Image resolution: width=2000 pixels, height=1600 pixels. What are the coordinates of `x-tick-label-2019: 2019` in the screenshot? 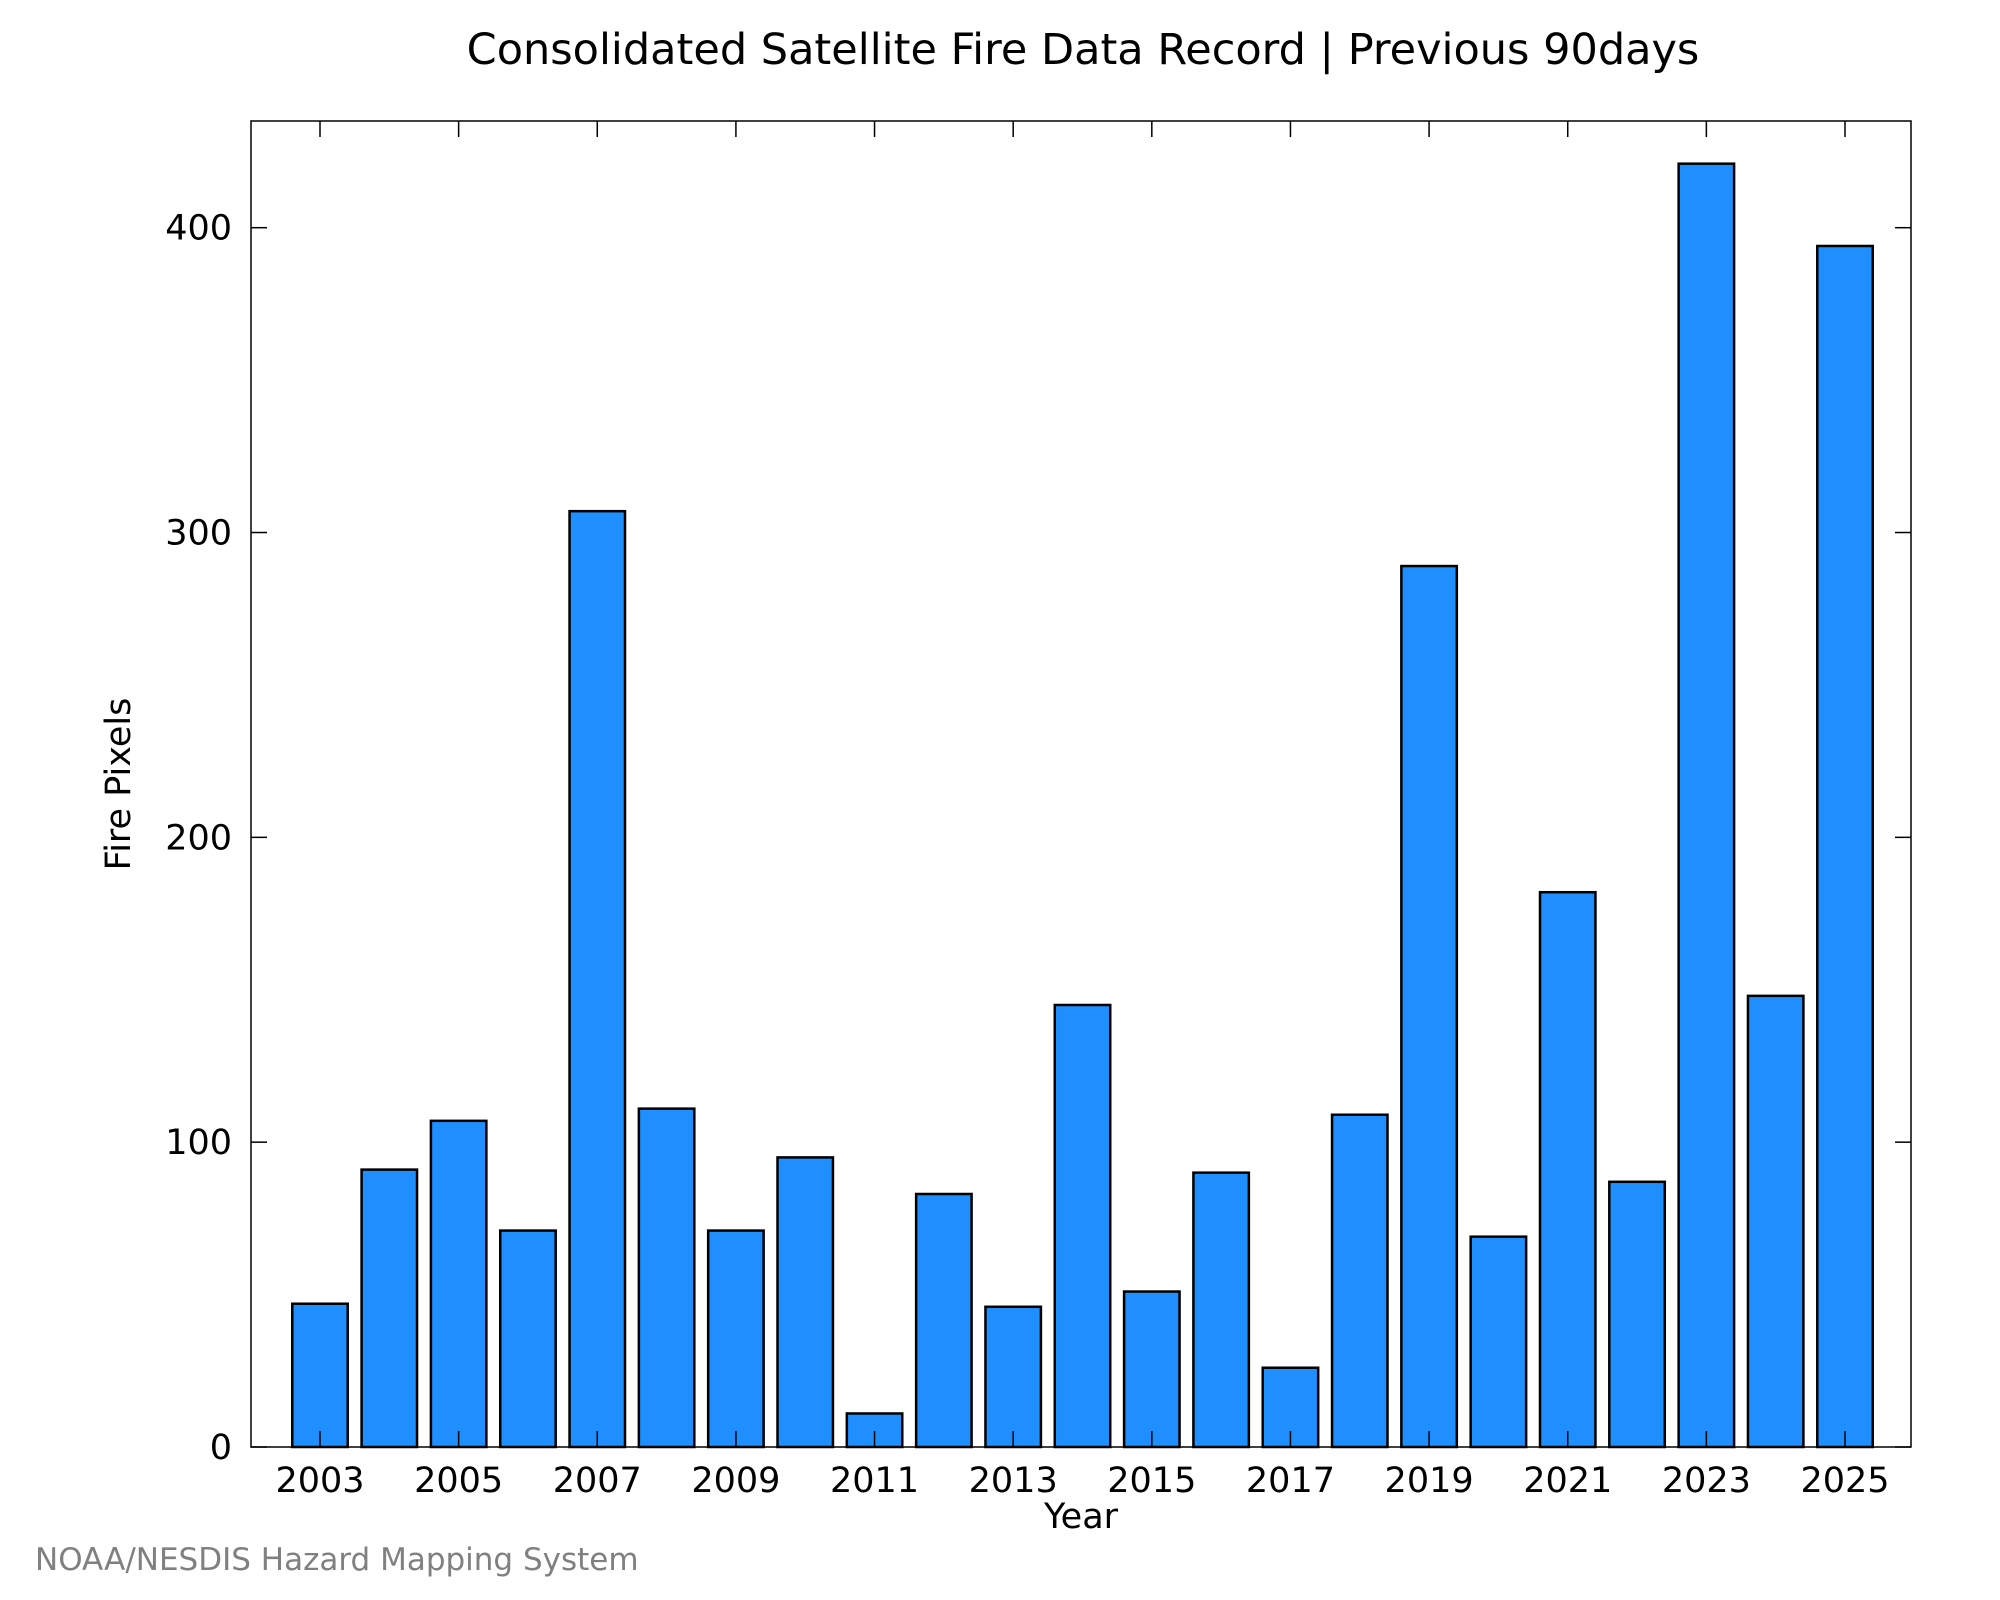 It's located at (1429, 1481).